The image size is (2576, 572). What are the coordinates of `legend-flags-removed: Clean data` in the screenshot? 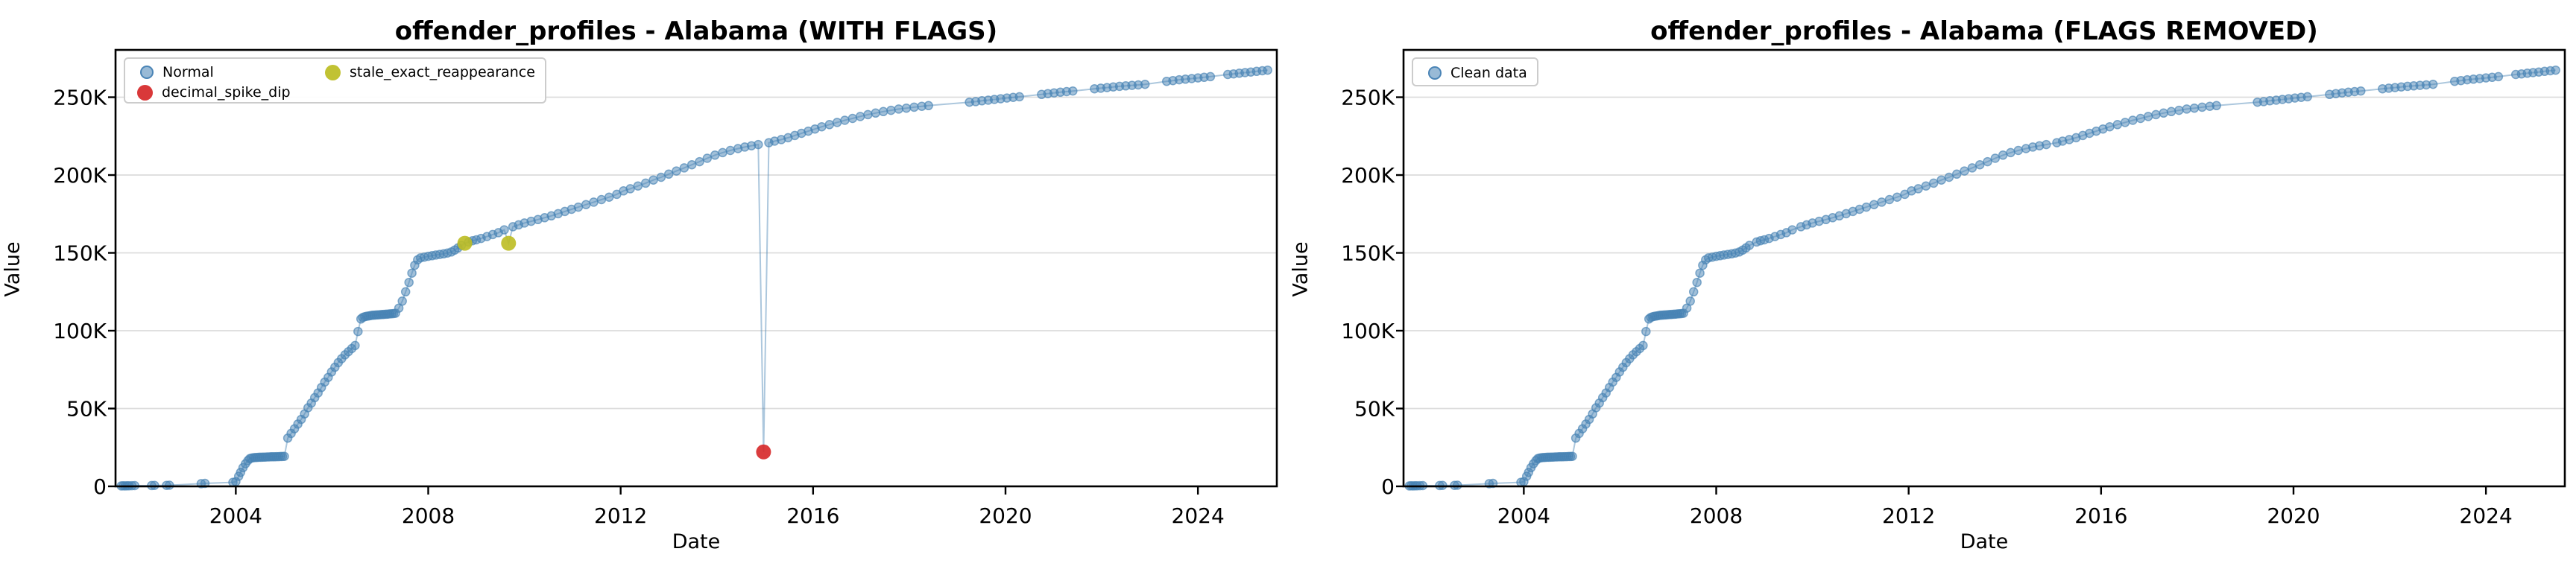 It's located at (1475, 71).